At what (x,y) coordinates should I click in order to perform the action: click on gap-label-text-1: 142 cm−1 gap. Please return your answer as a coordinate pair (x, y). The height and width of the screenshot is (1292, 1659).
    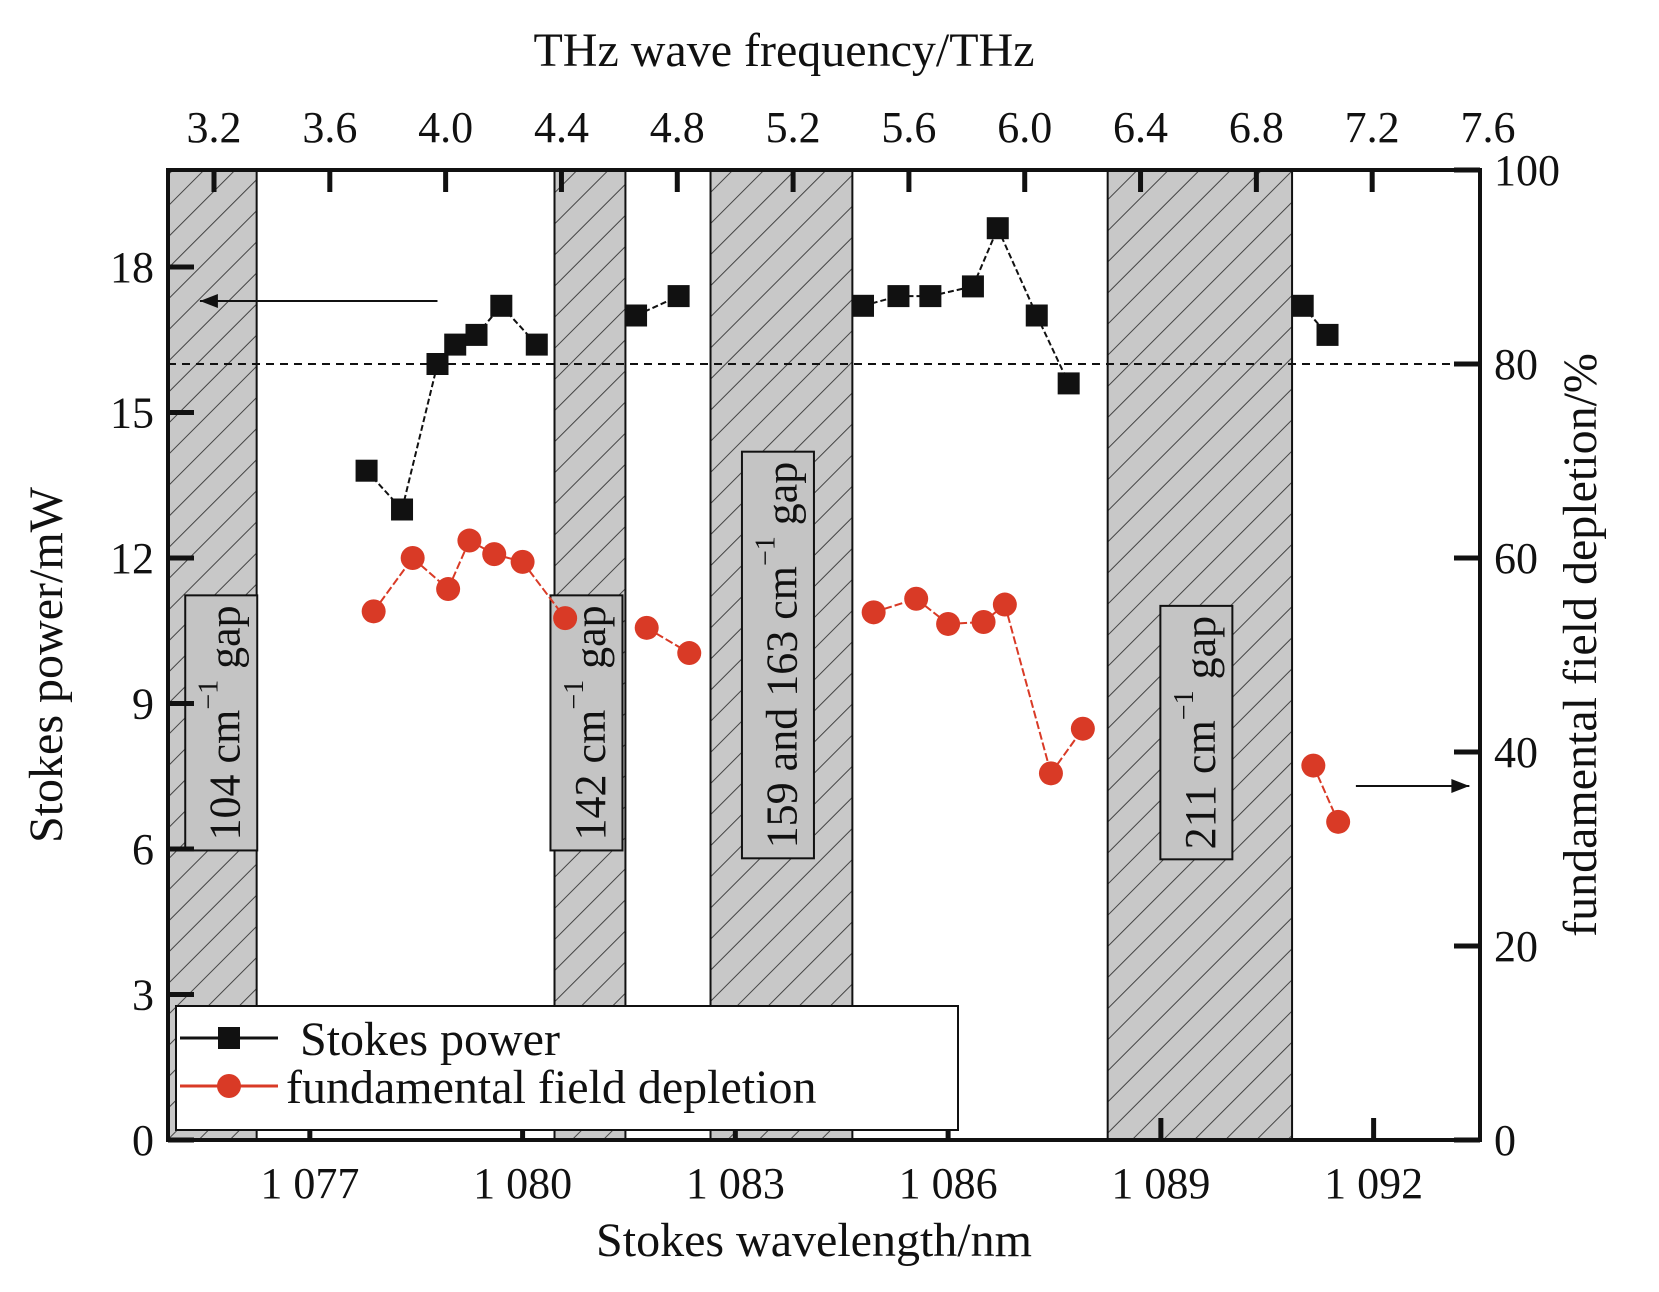
    Looking at the image, I should click on (586, 722).